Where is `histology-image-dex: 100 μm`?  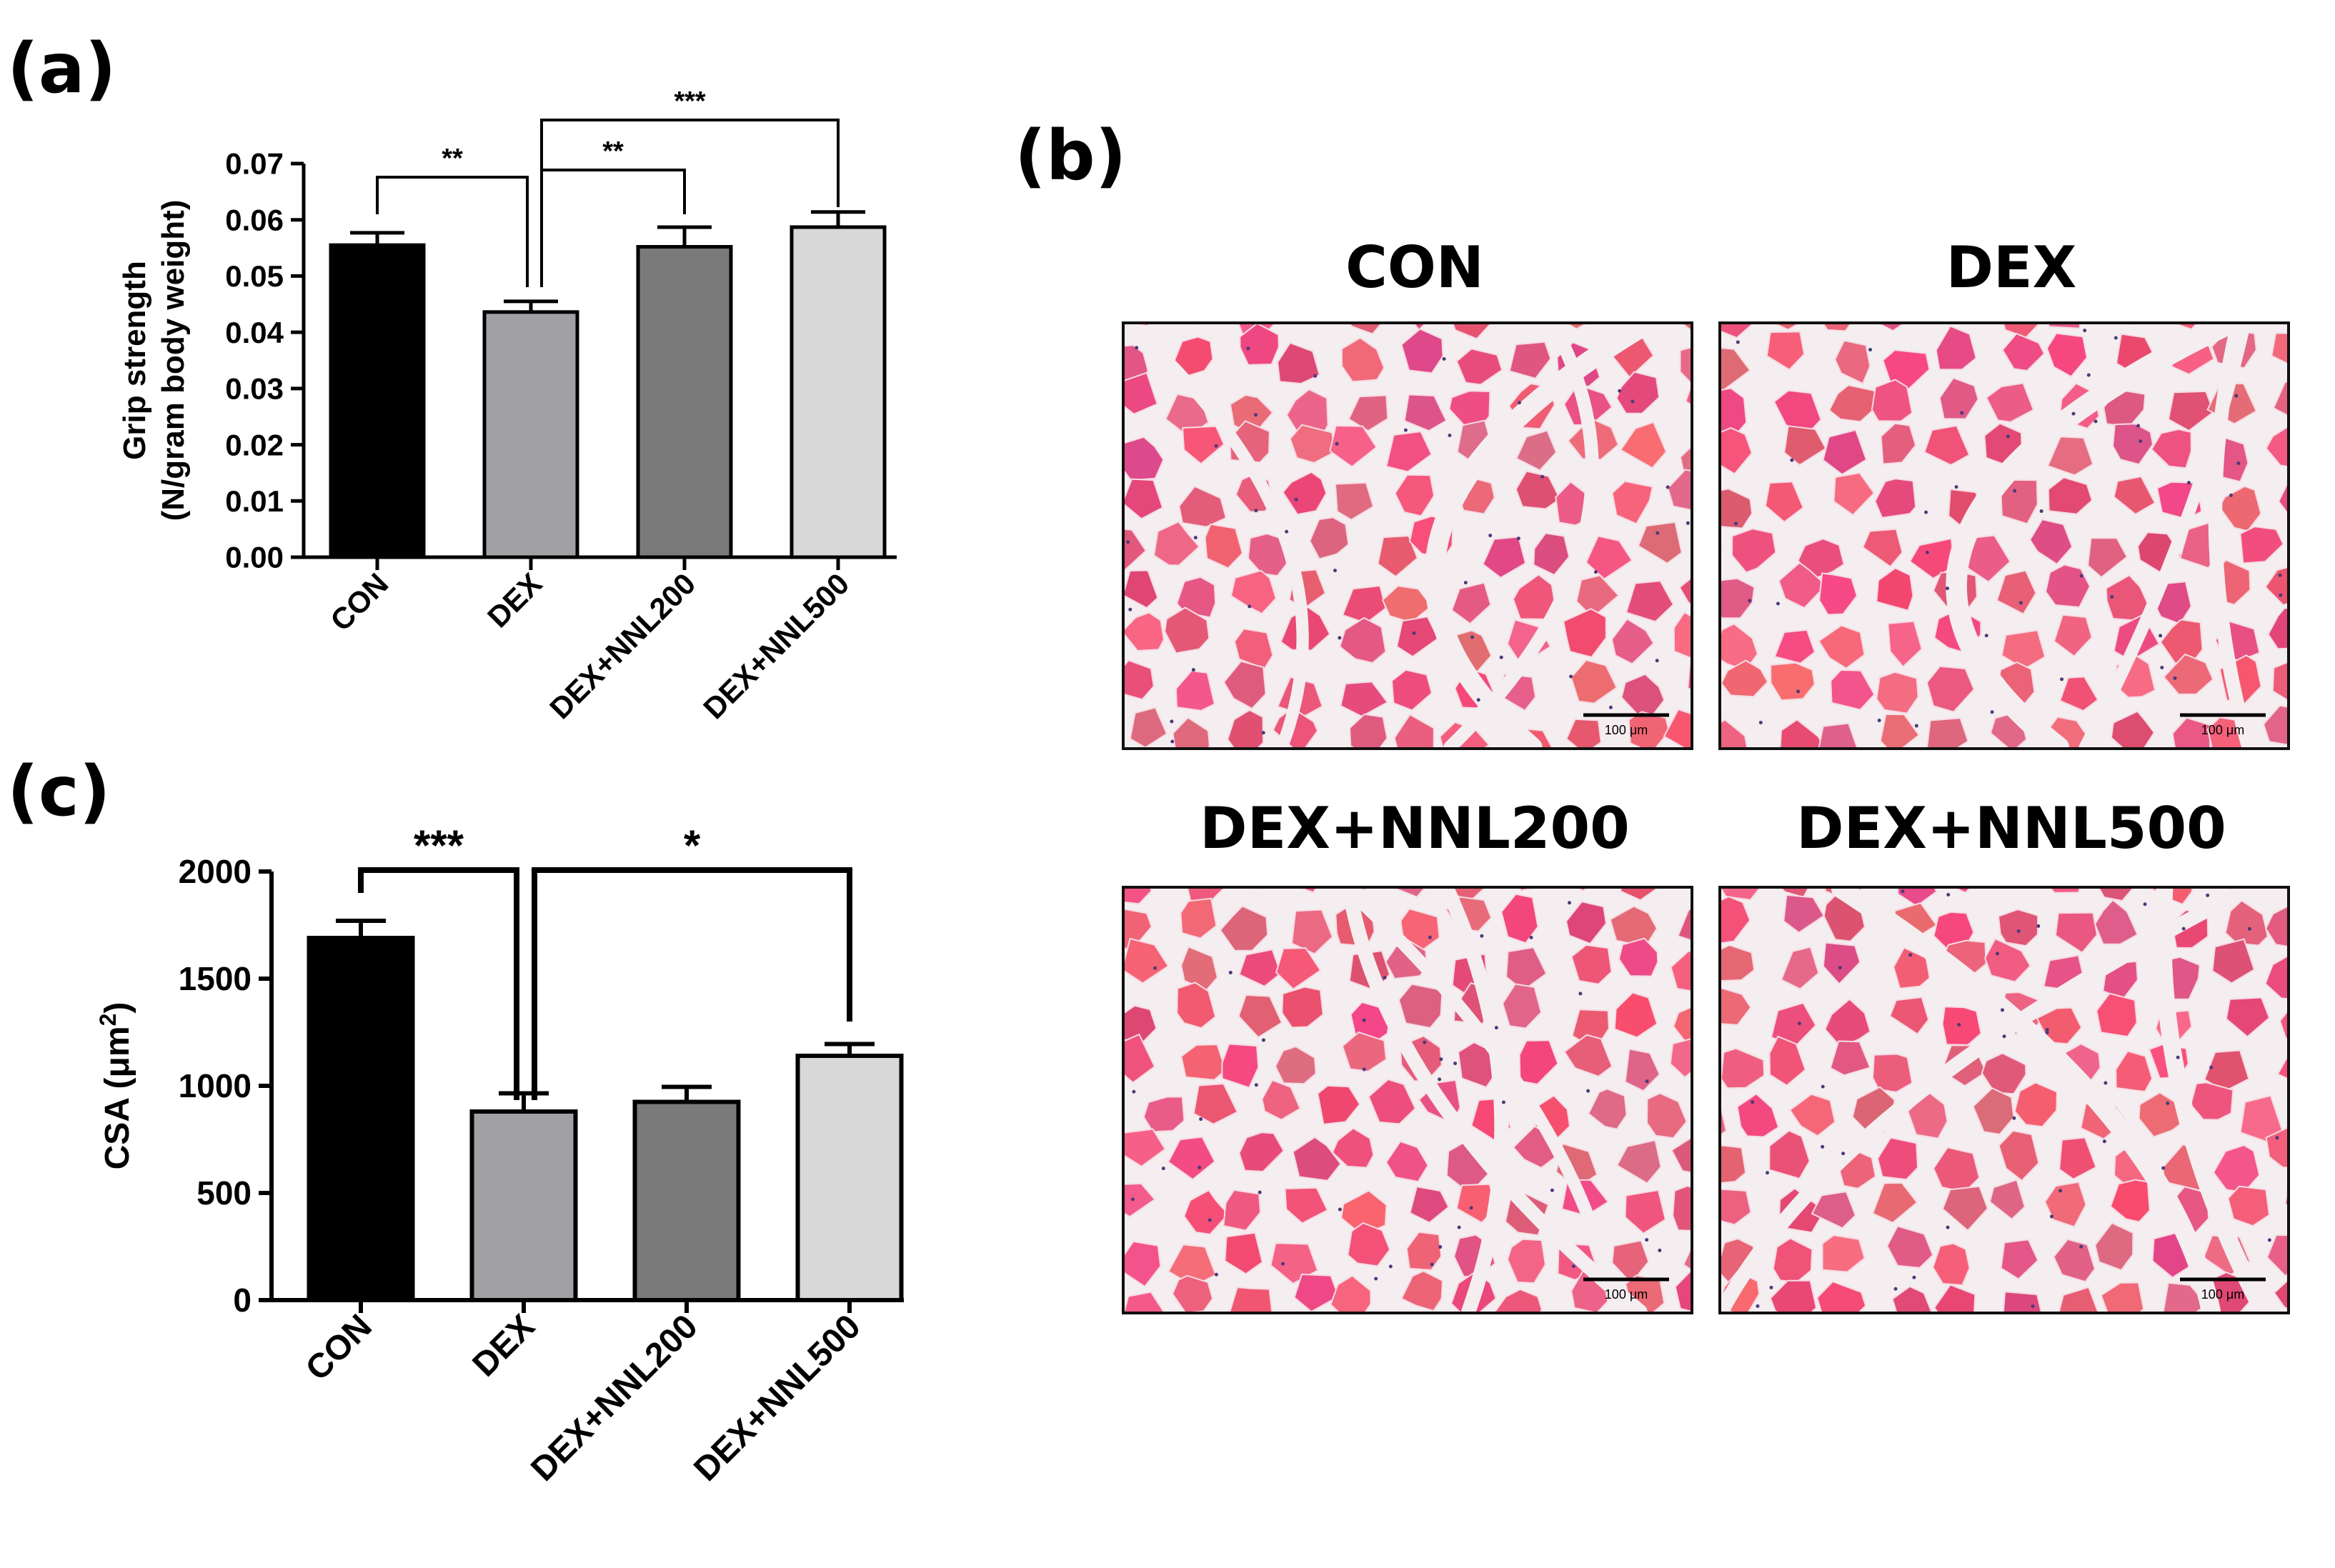 histology-image-dex: 100 μm is located at coordinates (2004, 535).